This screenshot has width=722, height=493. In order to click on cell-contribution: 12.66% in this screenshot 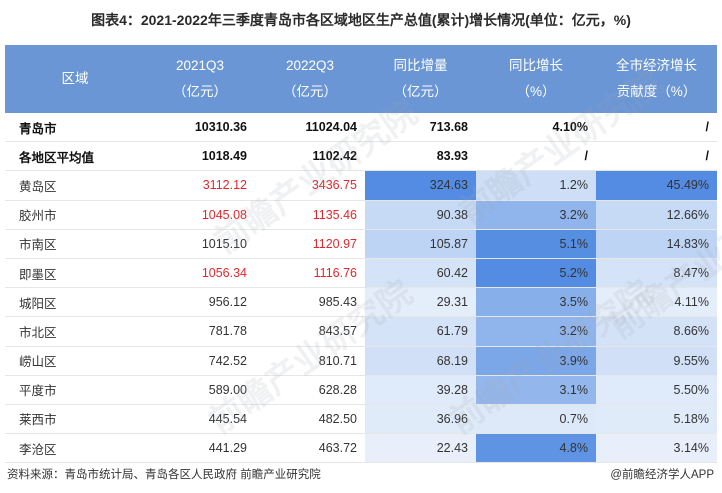, I will do `click(656, 215)`.